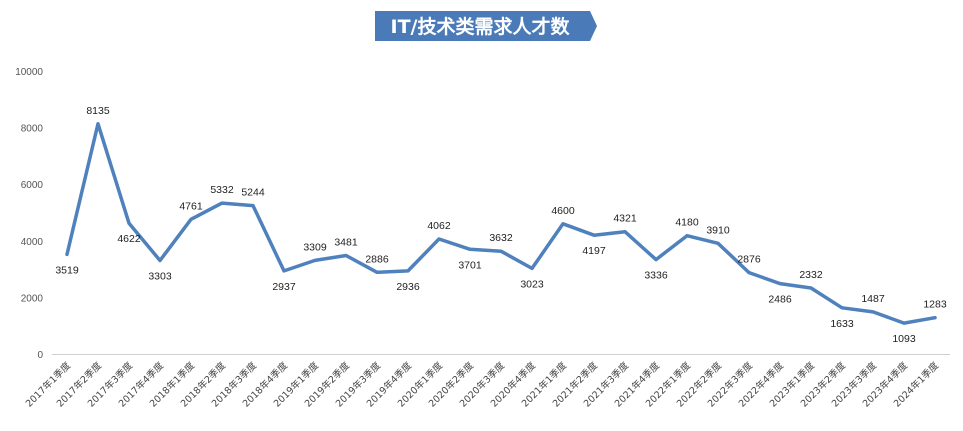 The height and width of the screenshot is (431, 963). Describe the element at coordinates (40, 355) in the screenshot. I see `y-tick-label: 0` at that location.